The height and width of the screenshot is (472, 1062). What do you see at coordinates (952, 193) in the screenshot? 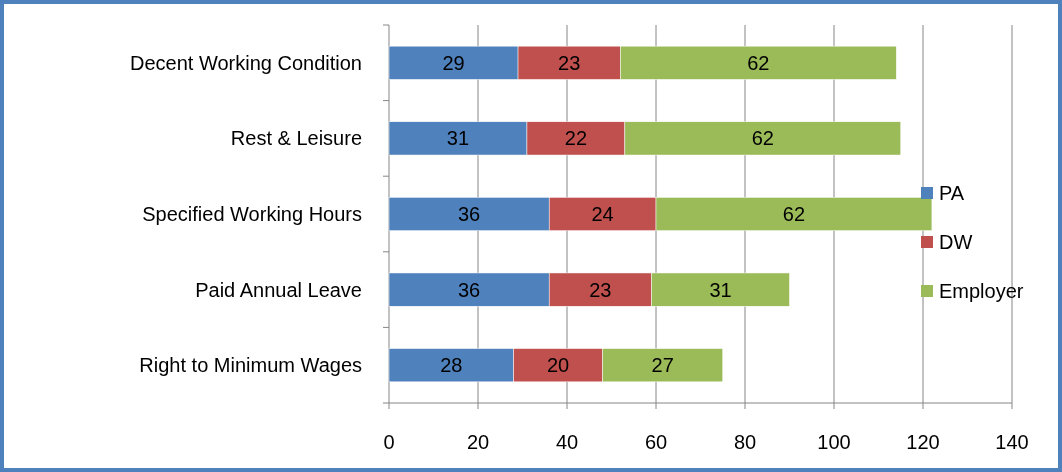
I see `legend-label: PA` at bounding box center [952, 193].